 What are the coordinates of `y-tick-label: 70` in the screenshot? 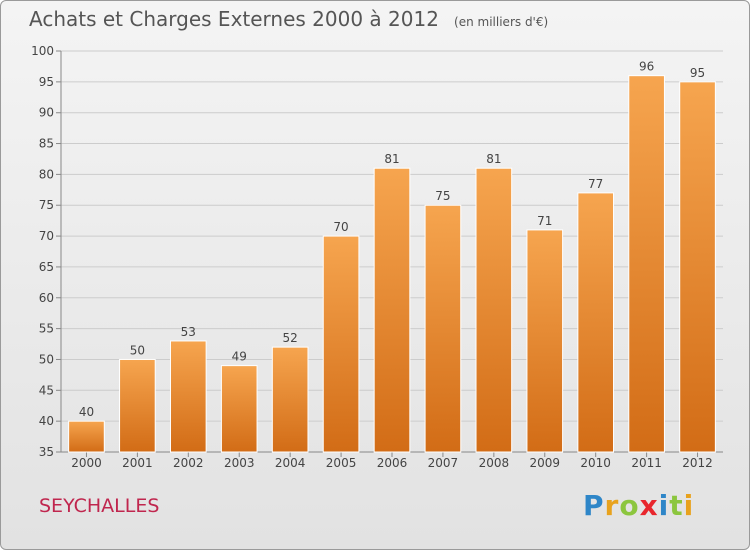 It's located at (46, 236).